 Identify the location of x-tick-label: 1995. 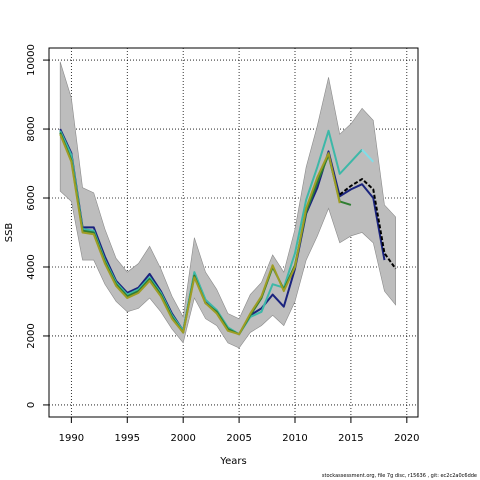
(127, 438).